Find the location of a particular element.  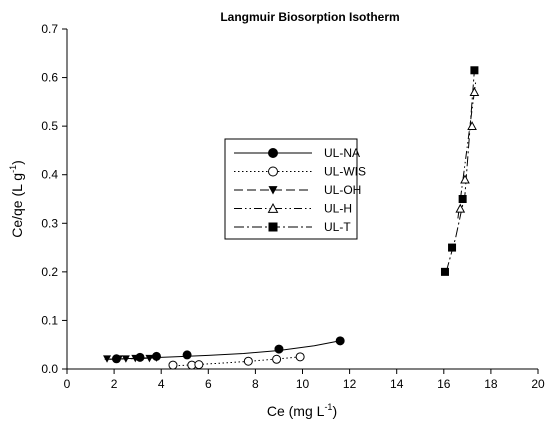

legend-label-ul-oh: UL-OH is located at coordinates (342, 190).